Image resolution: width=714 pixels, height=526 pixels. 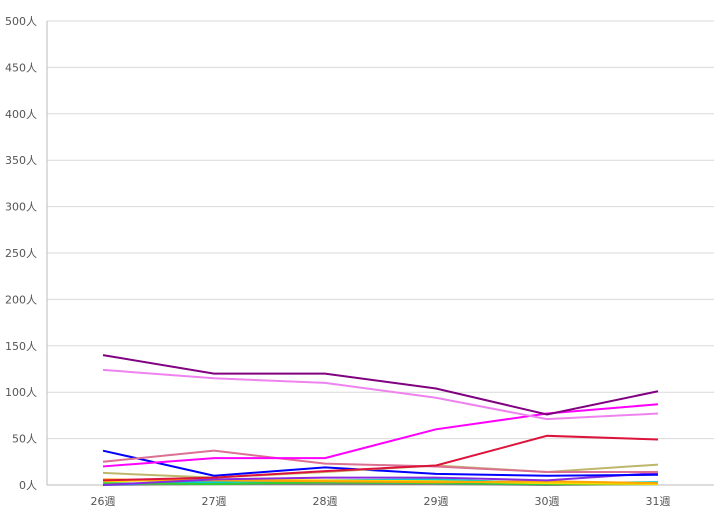 What do you see at coordinates (21, 21) in the screenshot?
I see `y-tick-label: 500人` at bounding box center [21, 21].